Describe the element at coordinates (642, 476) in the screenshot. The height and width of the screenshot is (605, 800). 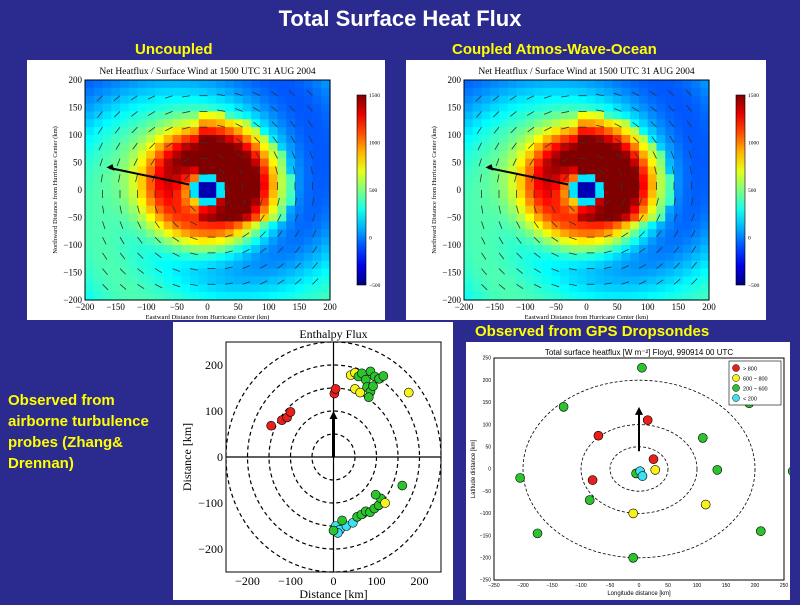
I see `data-point` at that location.